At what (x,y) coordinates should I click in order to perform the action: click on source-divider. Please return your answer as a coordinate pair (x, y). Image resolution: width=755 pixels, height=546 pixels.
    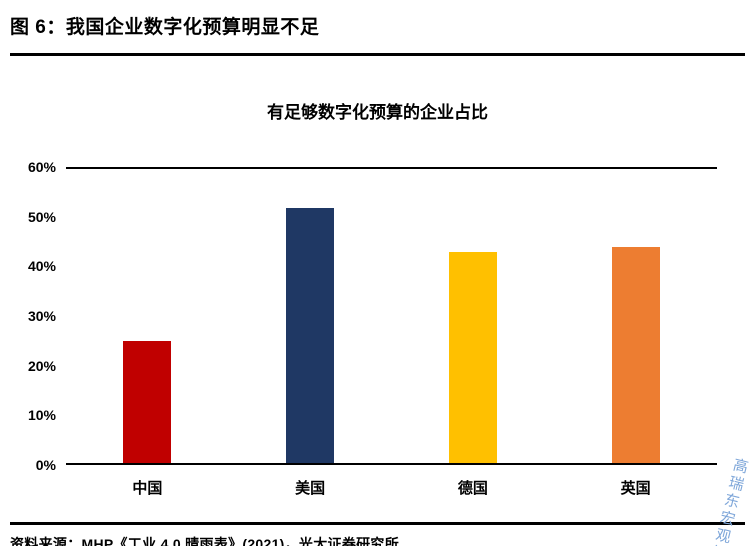
    Looking at the image, I should click on (377, 523).